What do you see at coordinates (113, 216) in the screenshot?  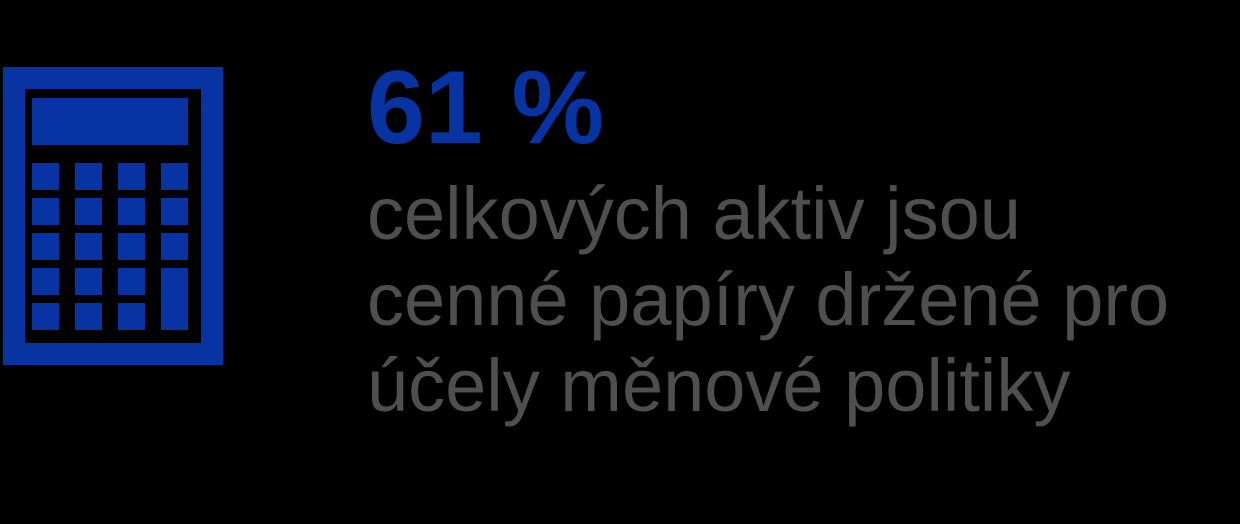 I see `calculator-icon` at bounding box center [113, 216].